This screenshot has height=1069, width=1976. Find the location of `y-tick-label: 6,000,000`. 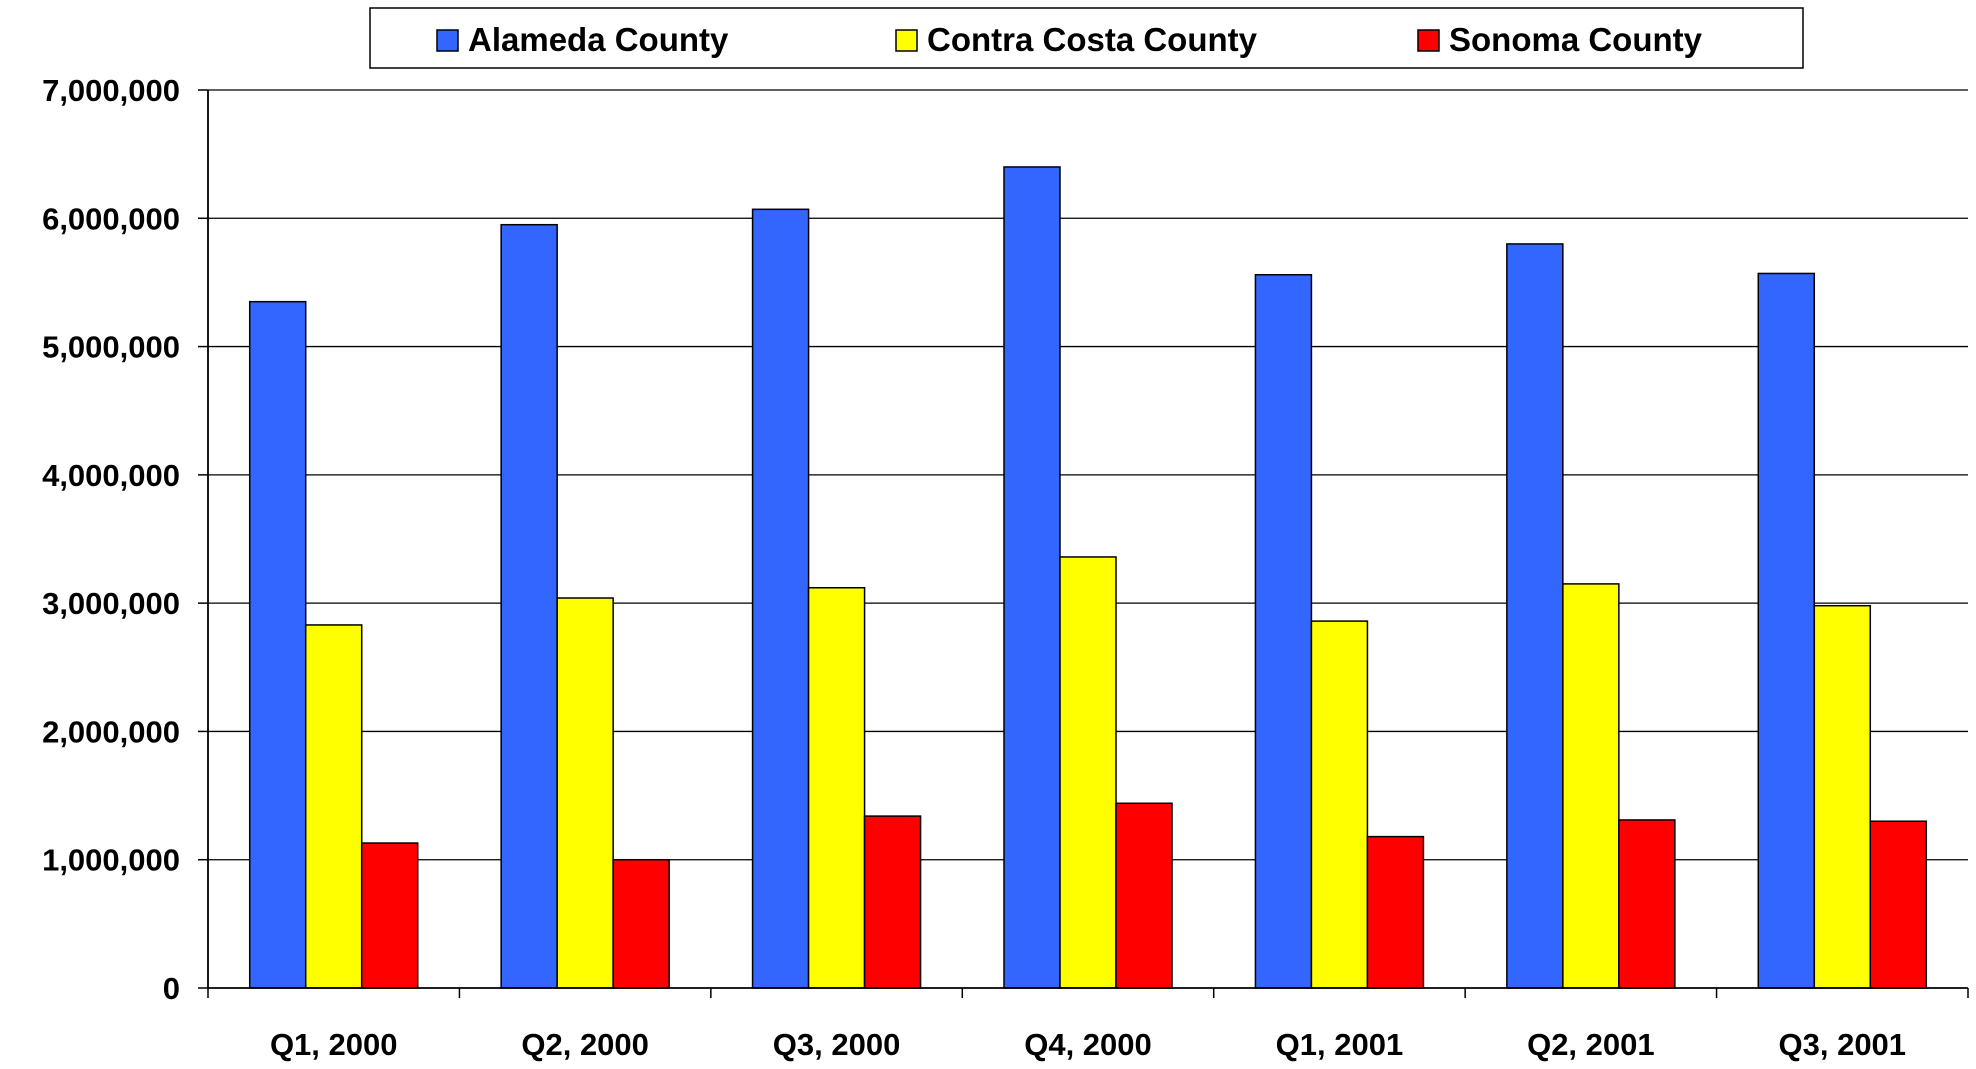

y-tick-label: 6,000,000 is located at coordinates (111, 218).